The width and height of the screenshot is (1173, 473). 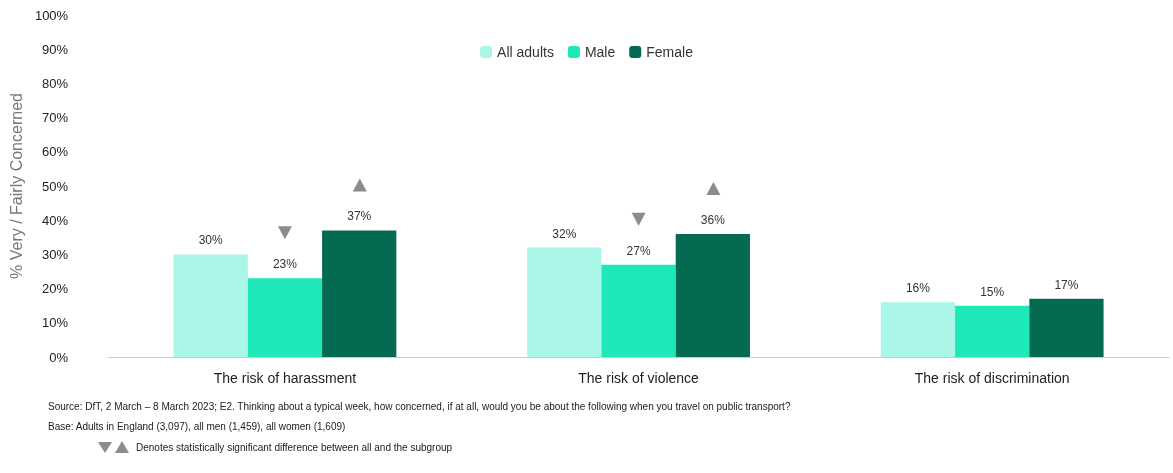 What do you see at coordinates (197, 426) in the screenshot?
I see `text: Base: Adults in England (3,097), all men (1,459), all women (1,609)` at bounding box center [197, 426].